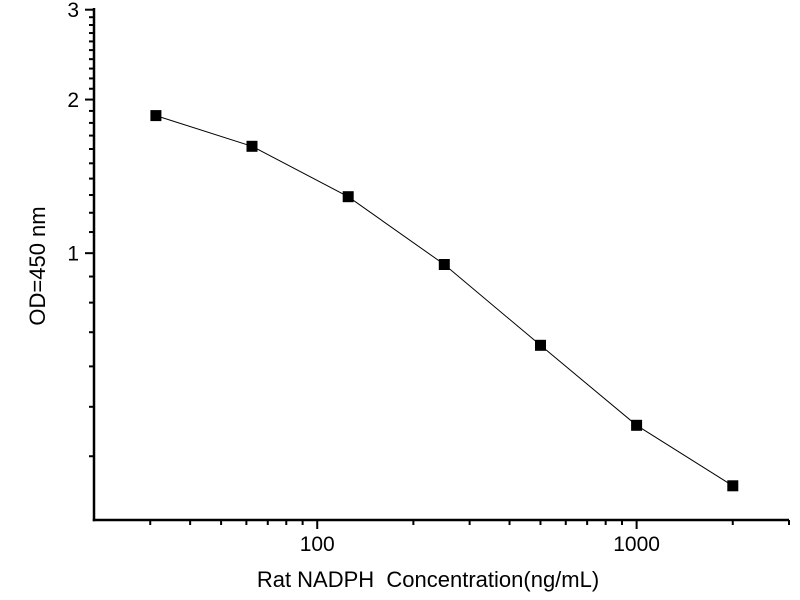  I want to click on x-axis-tick-label: 1000, so click(636, 544).